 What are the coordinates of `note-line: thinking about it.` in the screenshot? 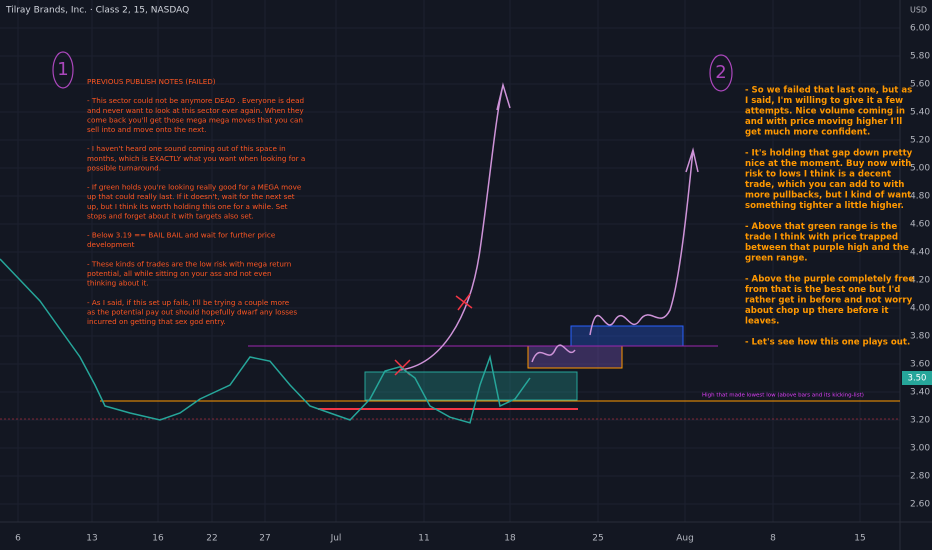 It's located at (118, 283).